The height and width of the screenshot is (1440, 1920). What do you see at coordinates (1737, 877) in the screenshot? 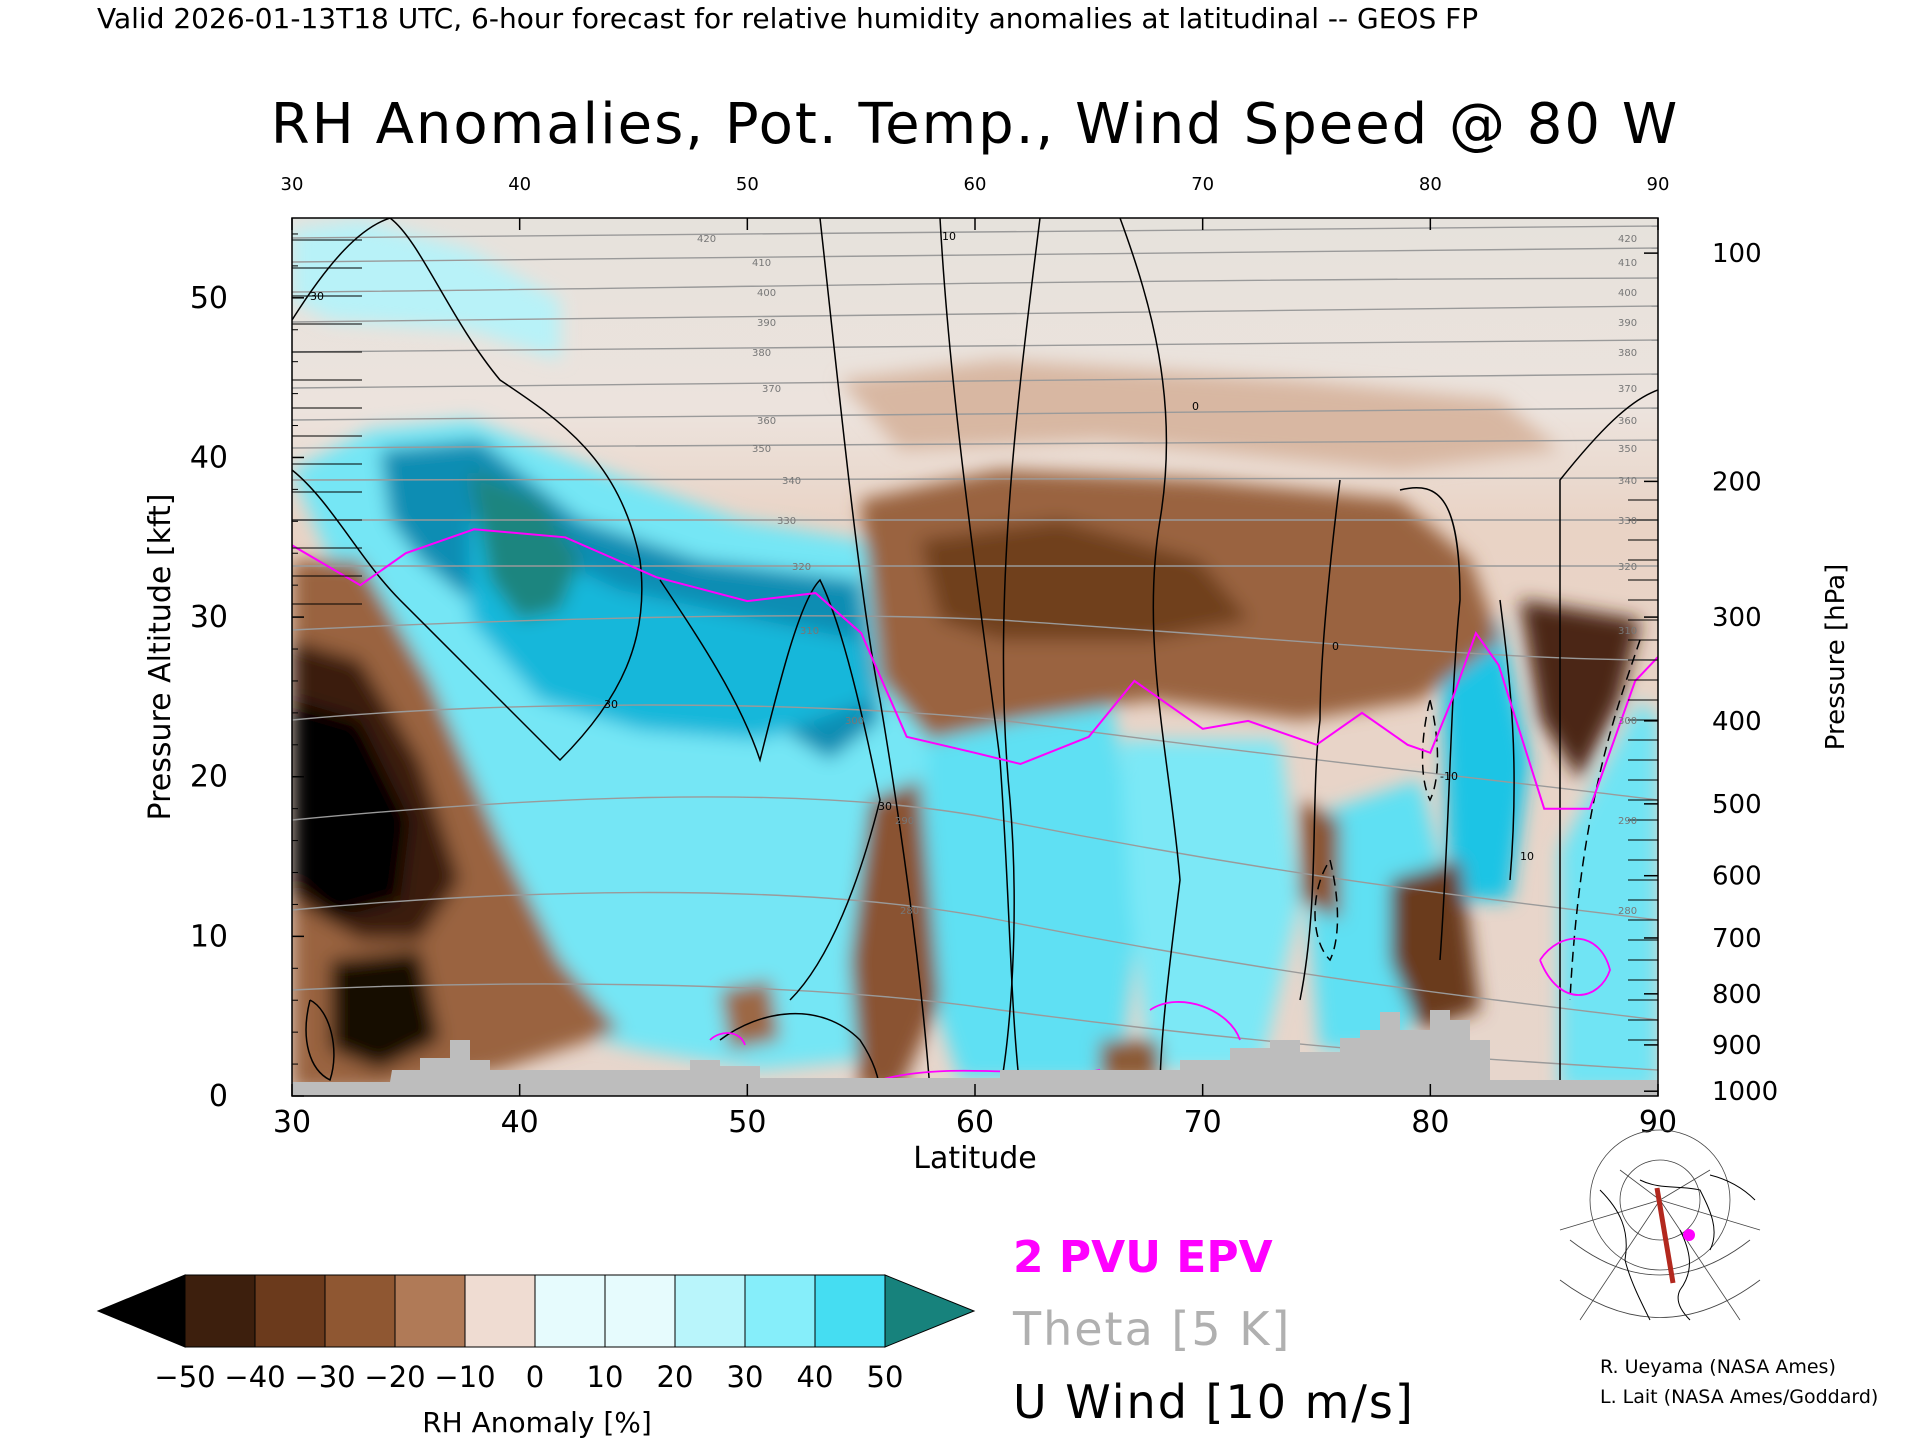
I see `pressure-tick-label-600: 600` at bounding box center [1737, 877].